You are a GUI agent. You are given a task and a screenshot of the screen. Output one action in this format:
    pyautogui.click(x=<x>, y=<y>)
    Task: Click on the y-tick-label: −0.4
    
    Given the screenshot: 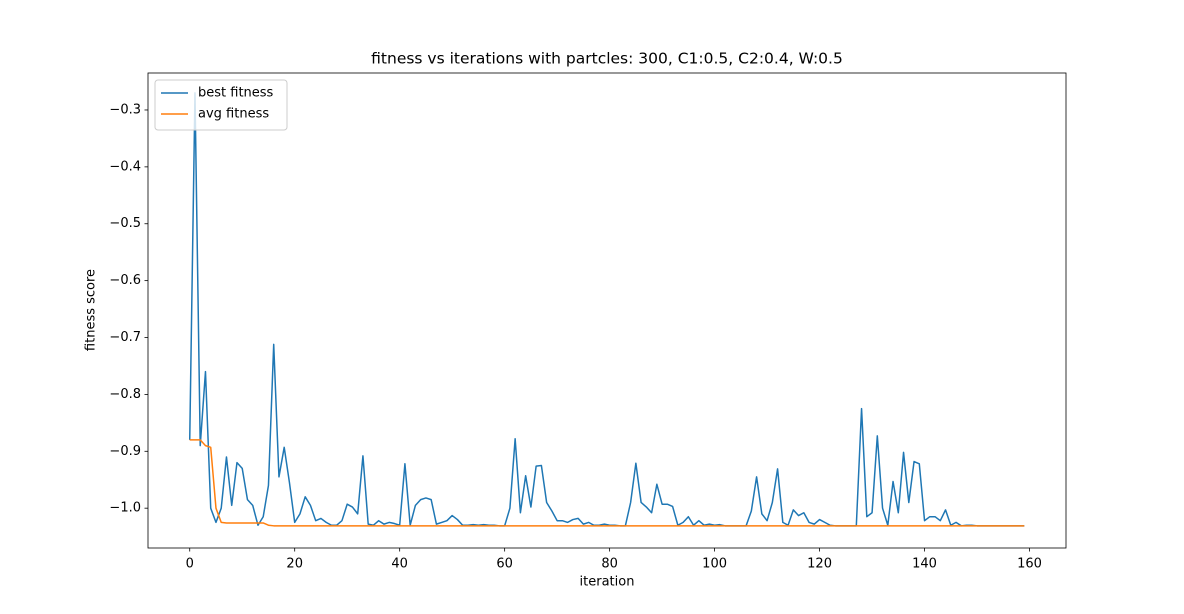 What is the action you would take?
    pyautogui.click(x=125, y=166)
    